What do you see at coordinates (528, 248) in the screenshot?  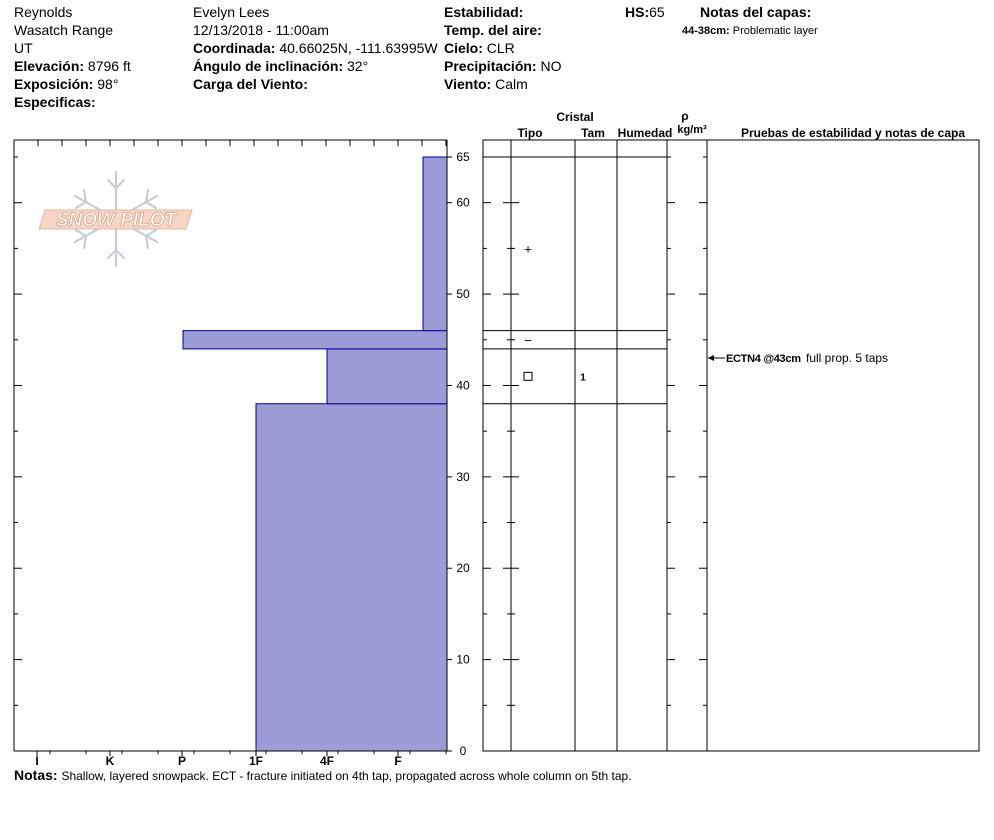 I see `crystal-type-symbol: +` at bounding box center [528, 248].